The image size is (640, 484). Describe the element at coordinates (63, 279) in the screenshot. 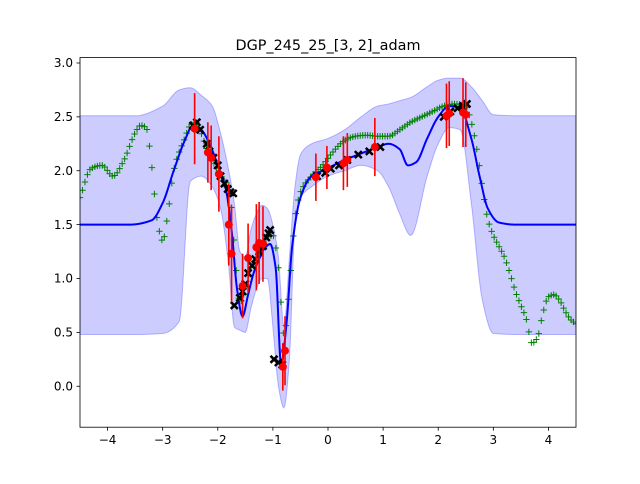

I see `y-tick-label: 1.0` at that location.